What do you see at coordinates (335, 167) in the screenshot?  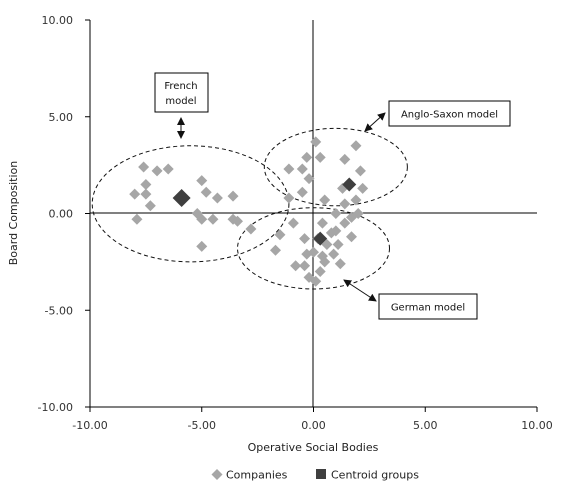 I see `cluster-ellipse-anglo-saxon-model` at bounding box center [335, 167].